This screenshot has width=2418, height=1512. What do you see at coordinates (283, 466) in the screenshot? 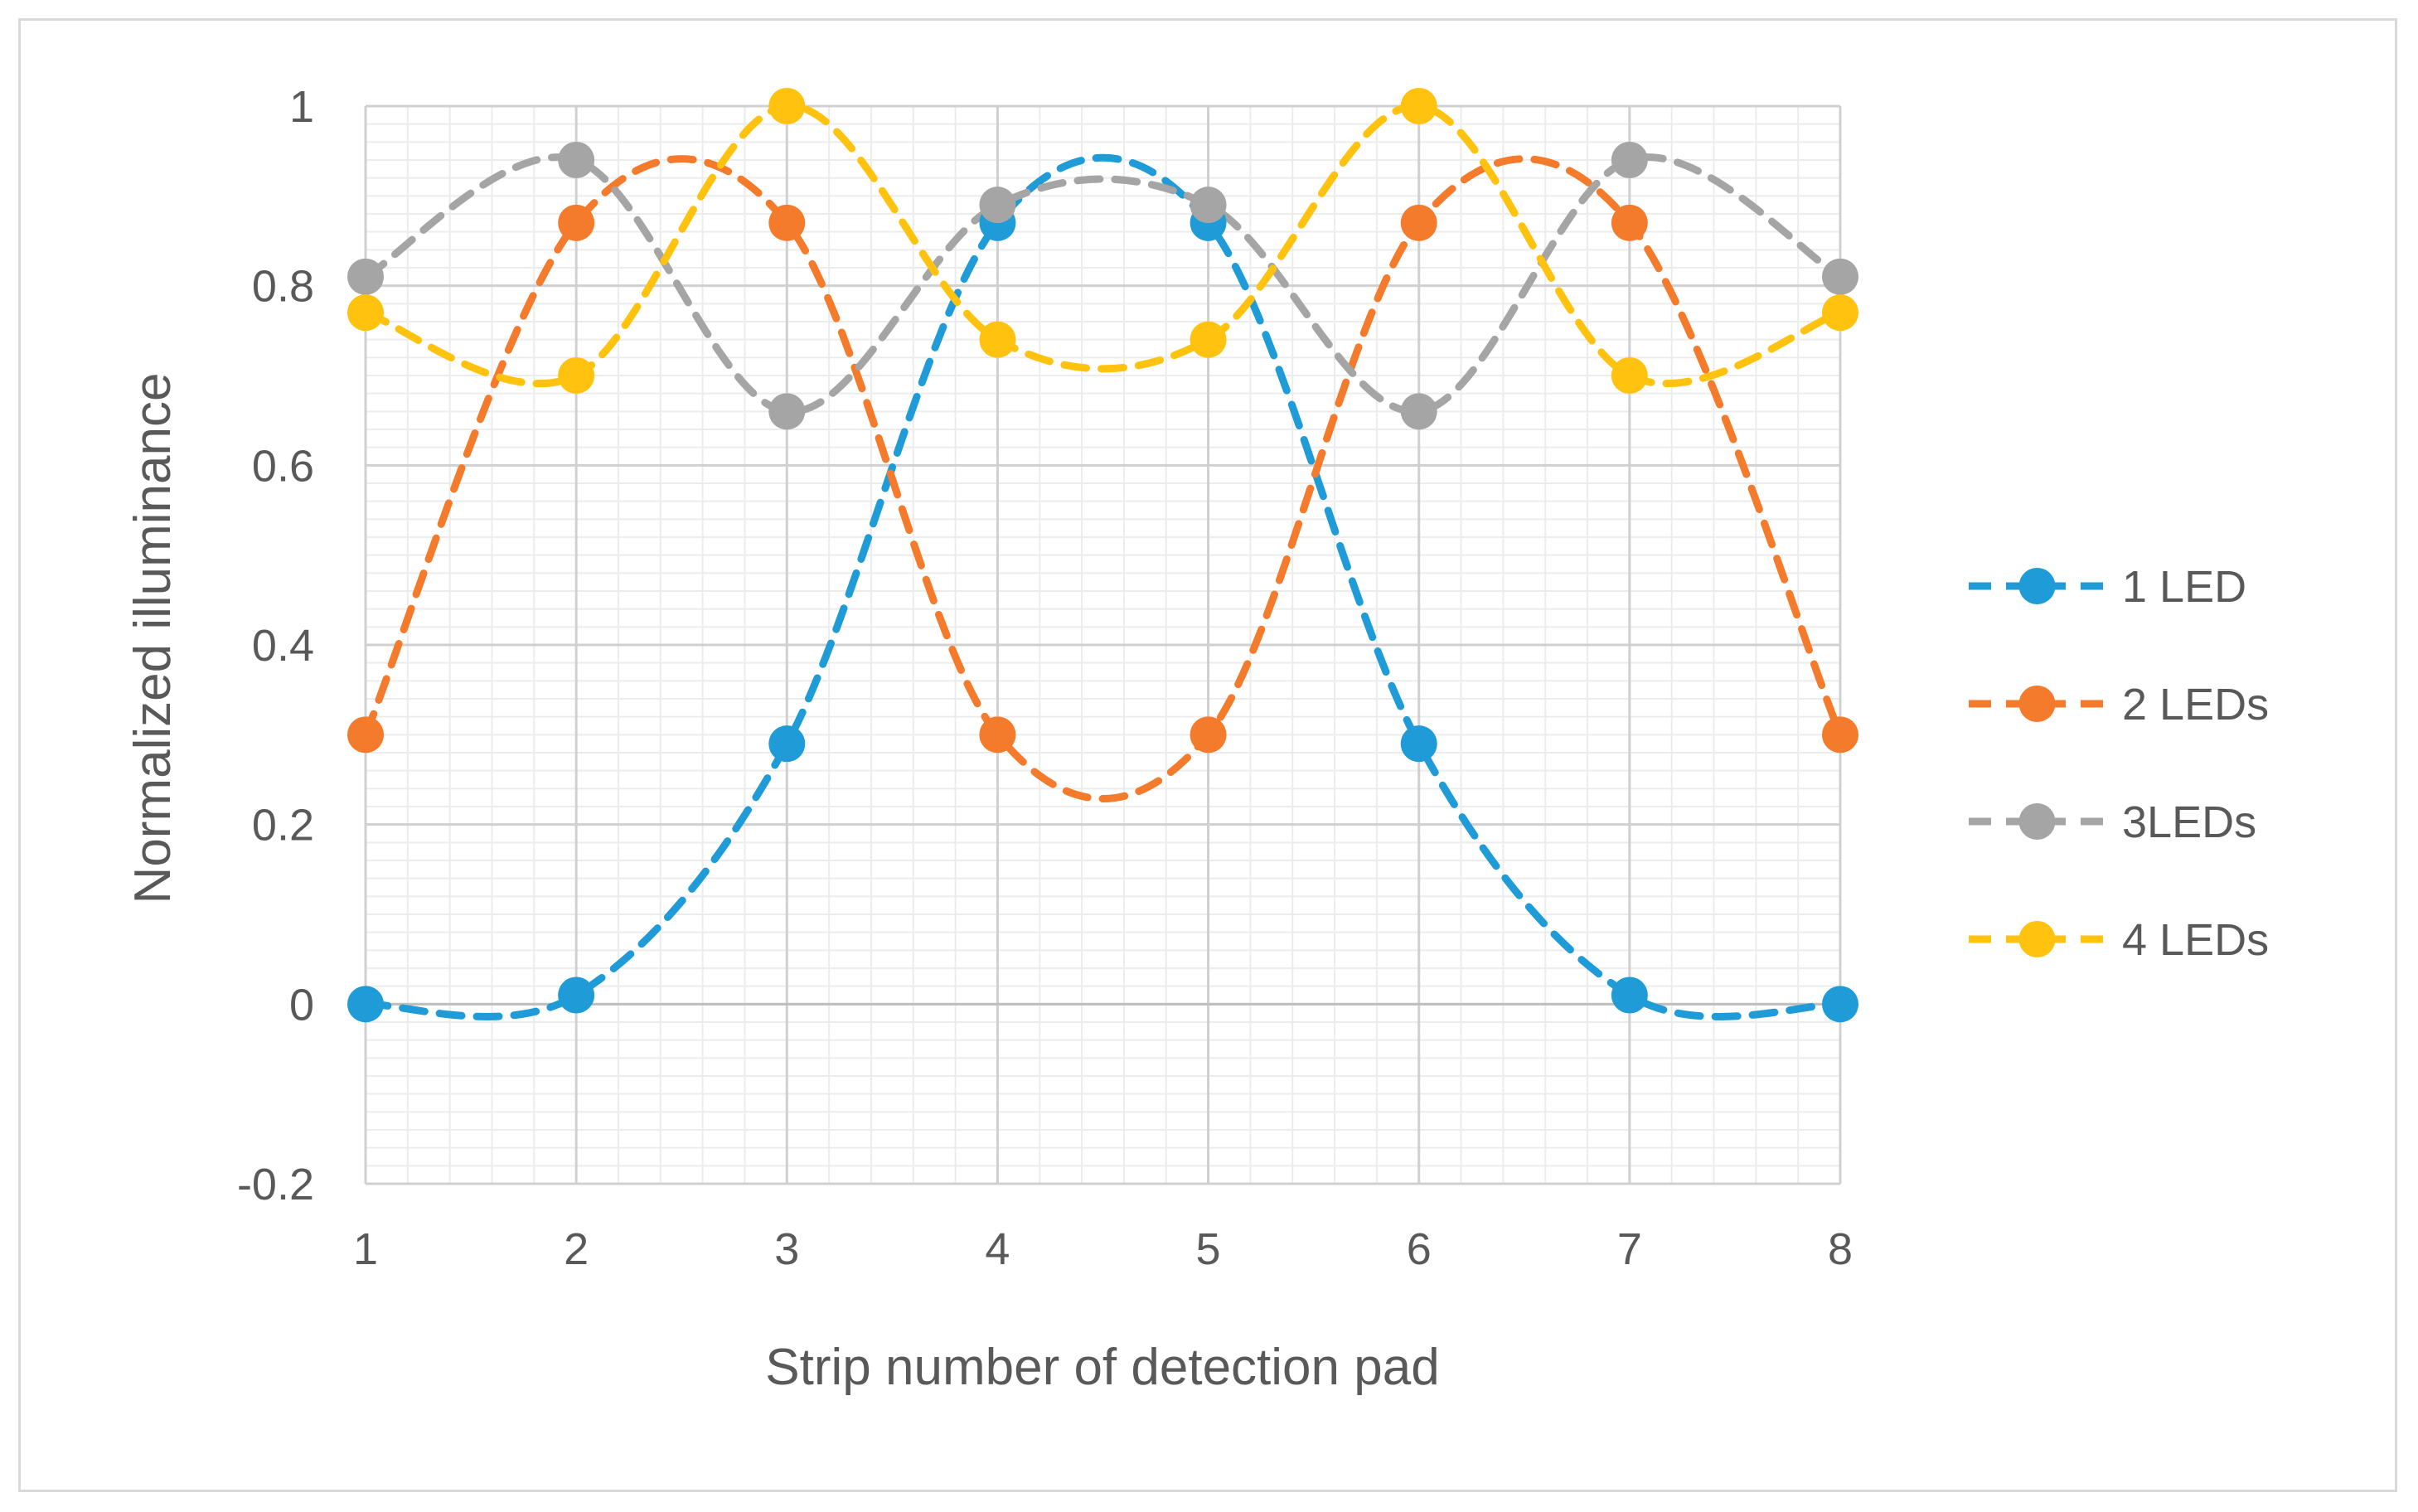
I see `y-tick-label: 0.6` at bounding box center [283, 466].